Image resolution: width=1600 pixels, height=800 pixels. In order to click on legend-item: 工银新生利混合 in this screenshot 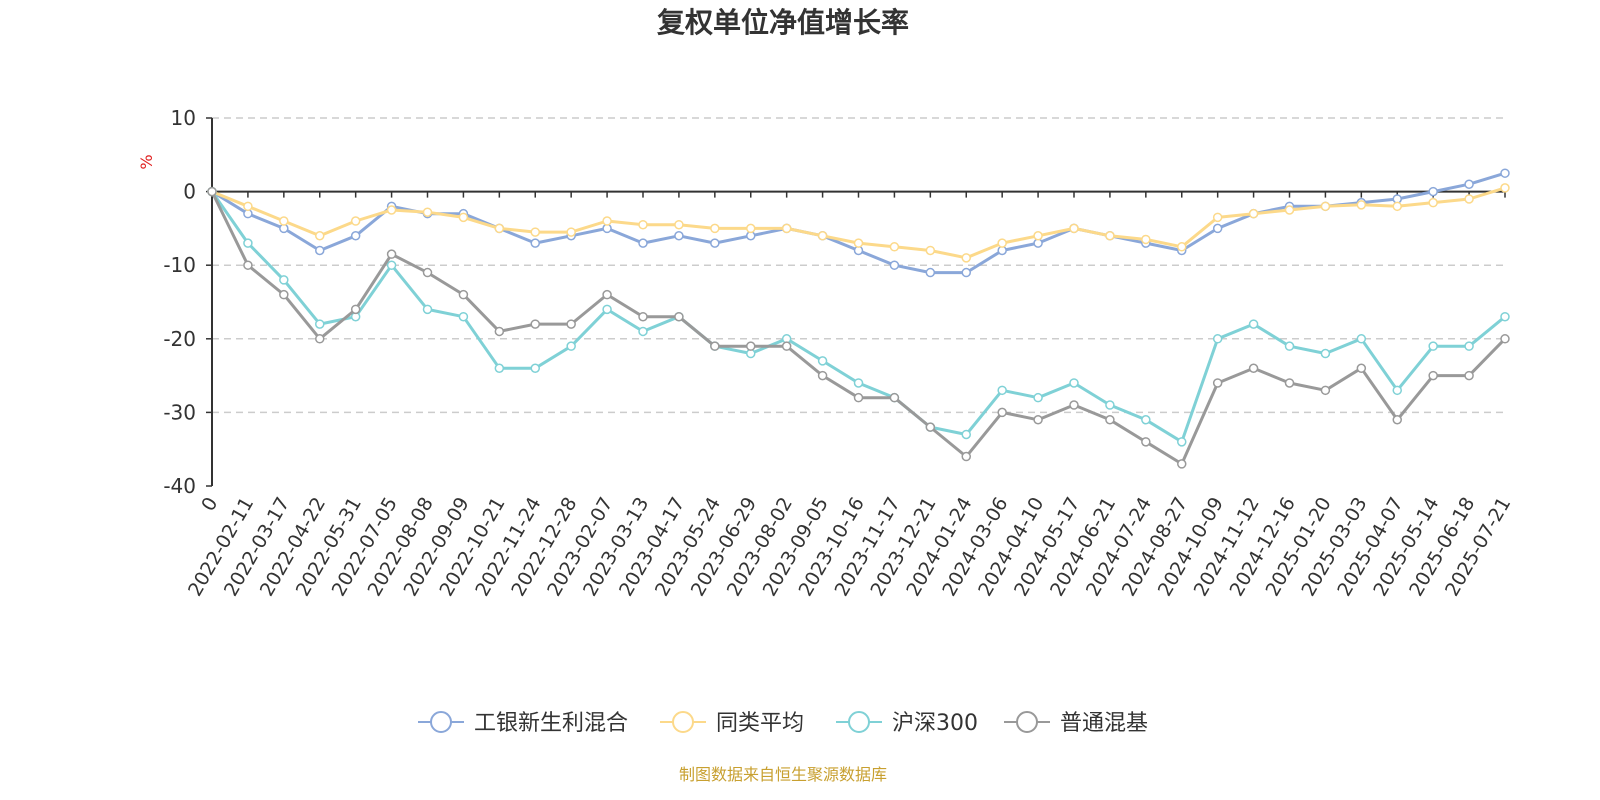, I will do `click(523, 723)`.